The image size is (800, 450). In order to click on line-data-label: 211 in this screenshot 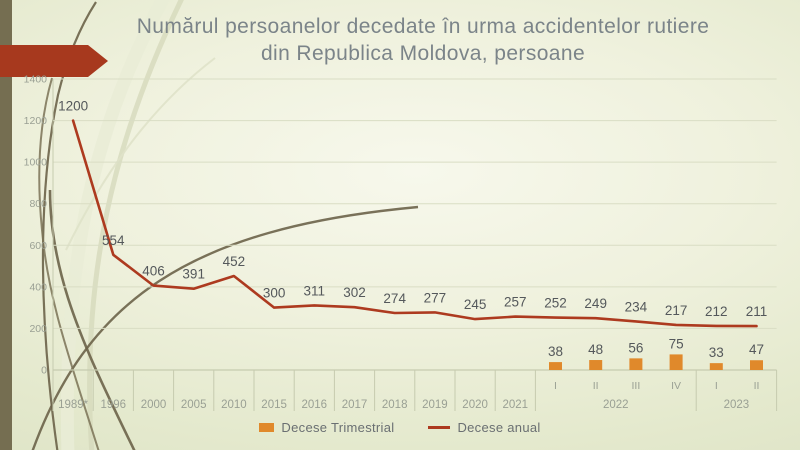, I will do `click(757, 311)`.